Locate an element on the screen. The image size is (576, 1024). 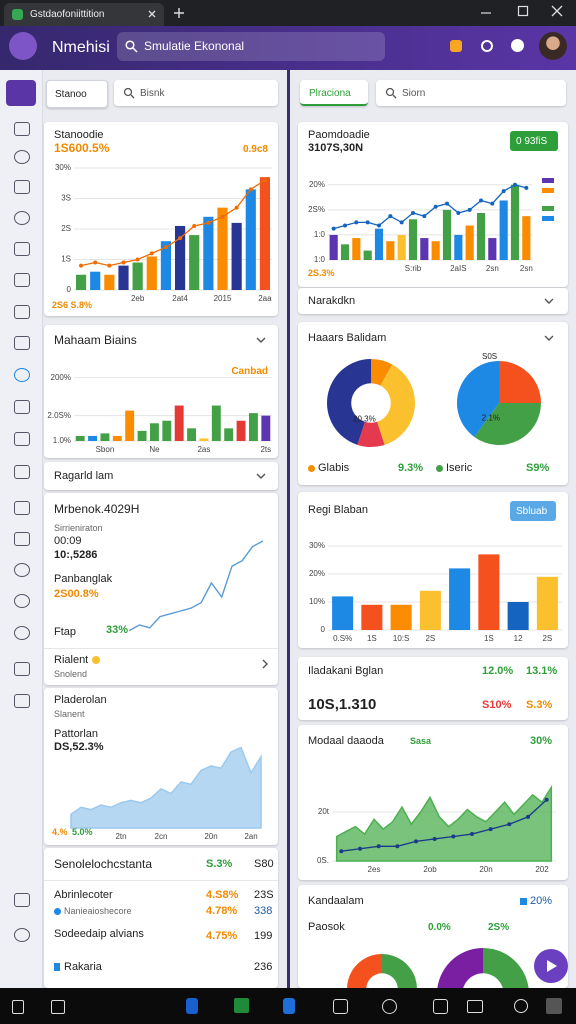
time: 00:09 is located at coordinates (68, 541).